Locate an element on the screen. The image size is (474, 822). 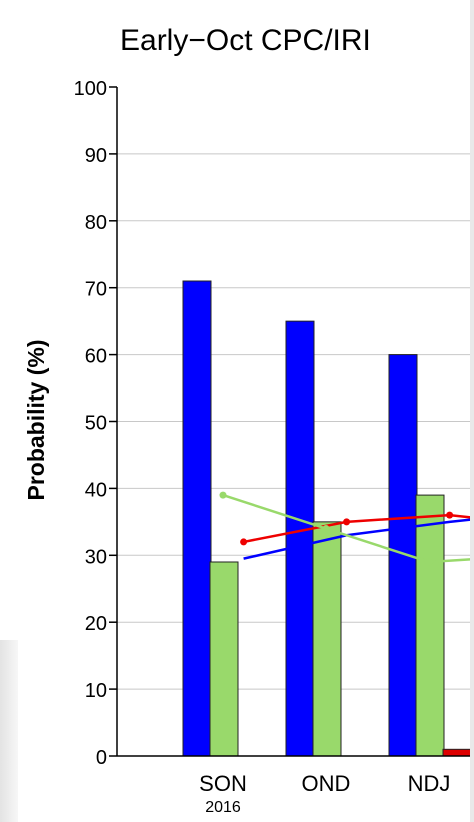
x-tick-labels: SON 2016 OND NDJ is located at coordinates (324, 793).